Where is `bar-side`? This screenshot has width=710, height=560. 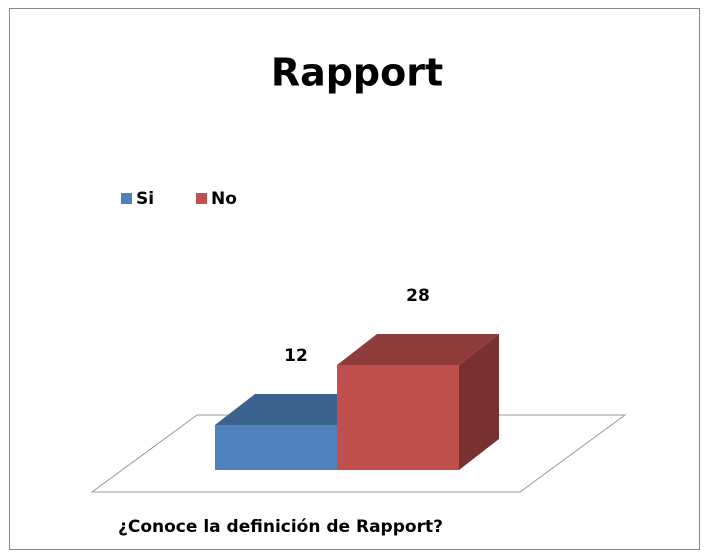 bar-side is located at coordinates (479, 402).